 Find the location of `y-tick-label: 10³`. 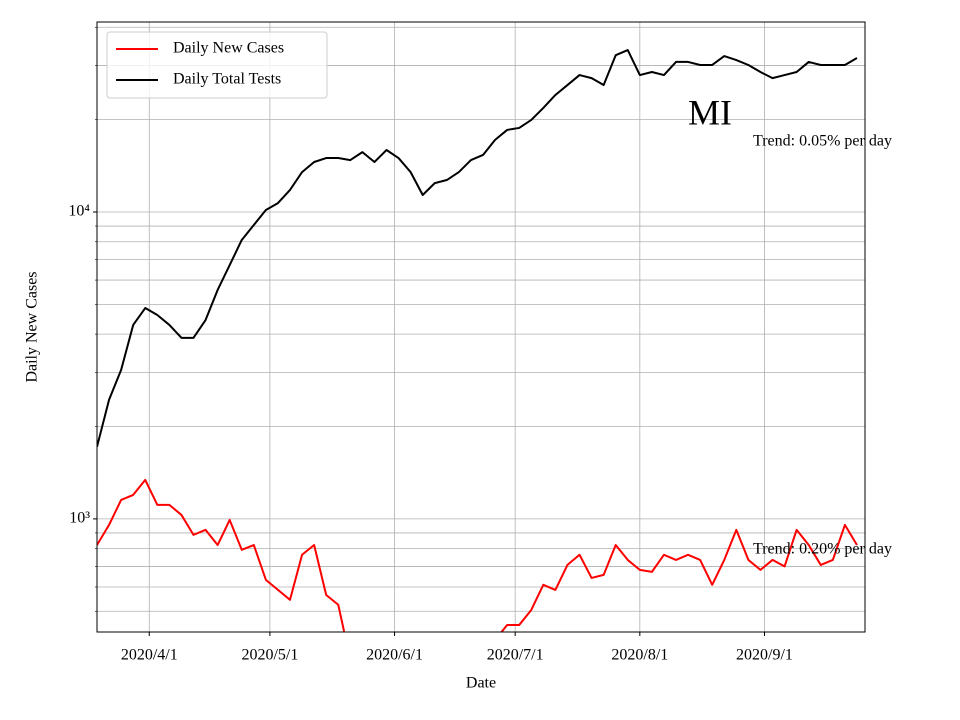

y-tick-label: 10³ is located at coordinates (79, 518).